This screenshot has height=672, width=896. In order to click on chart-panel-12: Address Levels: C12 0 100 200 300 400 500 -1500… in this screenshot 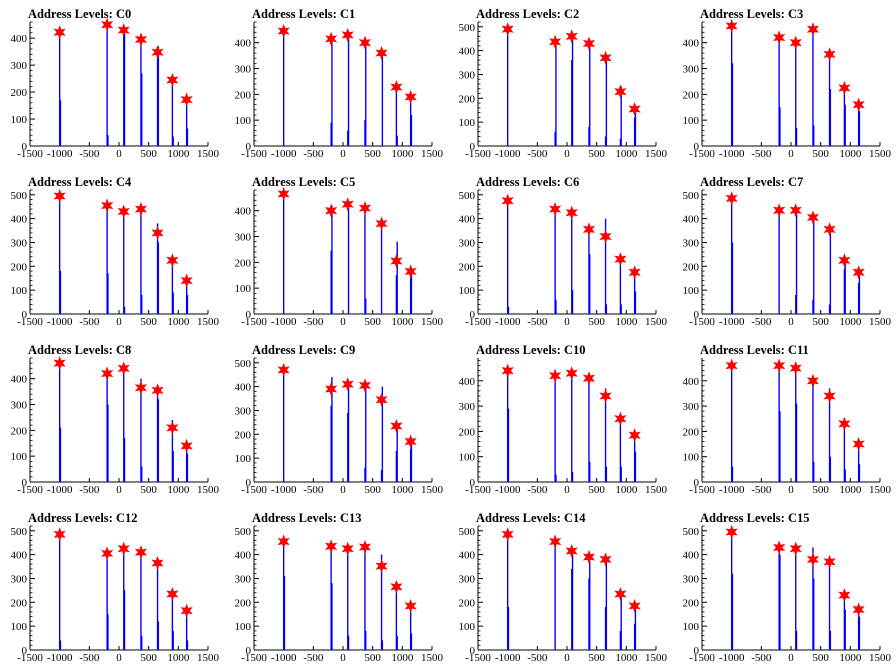, I will do `click(112, 588)`.